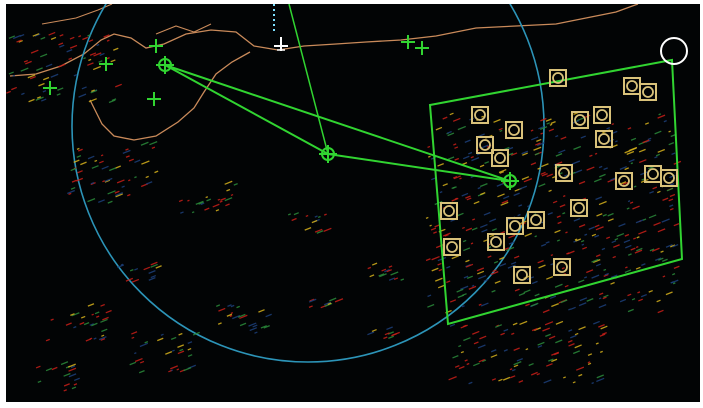  I want to click on heading-line, so click(308, 79).